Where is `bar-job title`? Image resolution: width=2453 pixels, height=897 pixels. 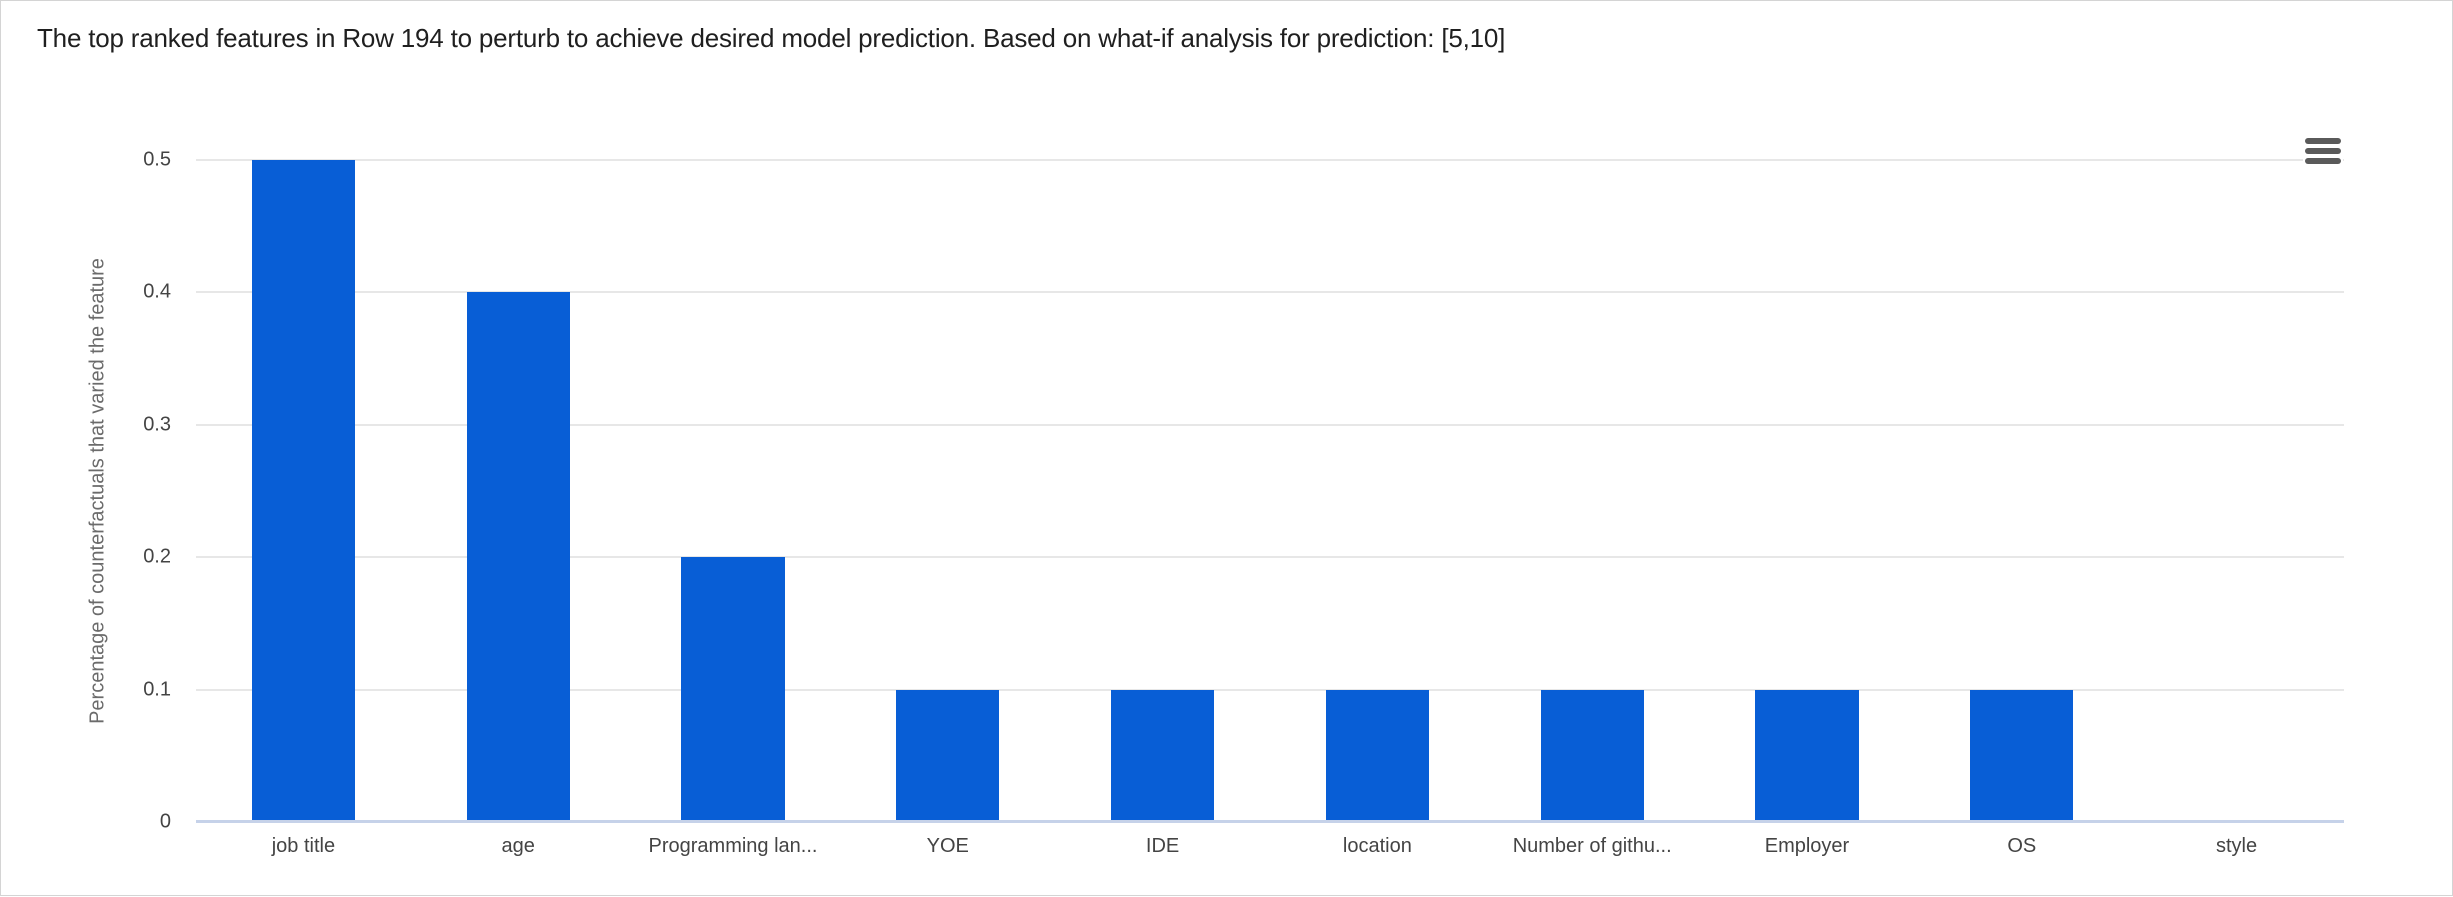
bar-job title is located at coordinates (303, 491).